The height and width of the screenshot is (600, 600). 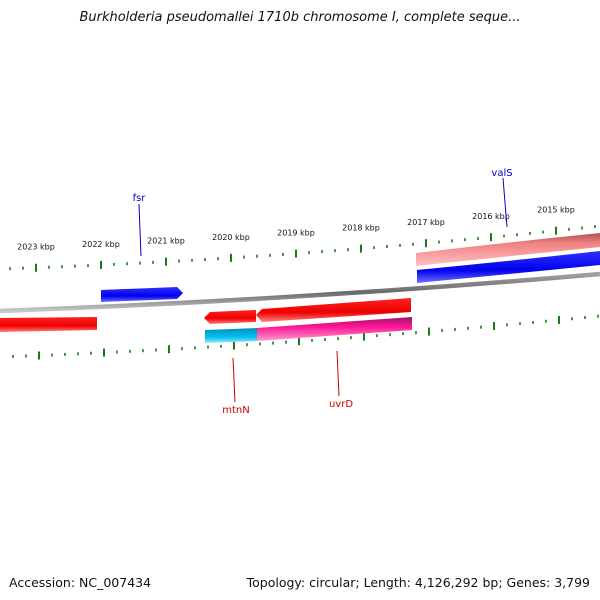 What do you see at coordinates (231, 335) in the screenshot?
I see `gene-mtnn-cyan-band` at bounding box center [231, 335].